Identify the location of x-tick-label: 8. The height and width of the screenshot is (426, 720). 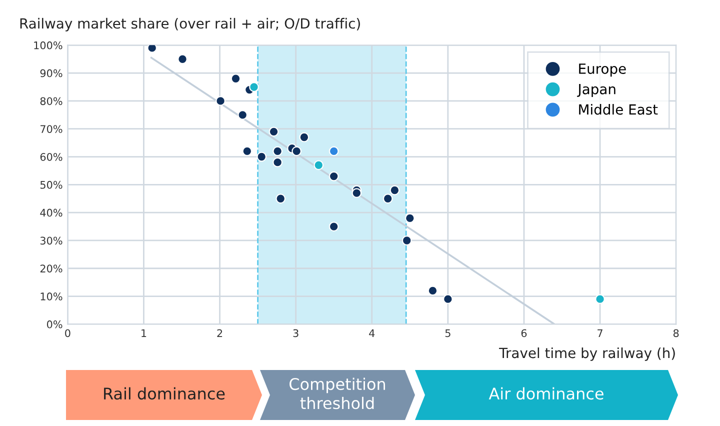
(676, 333).